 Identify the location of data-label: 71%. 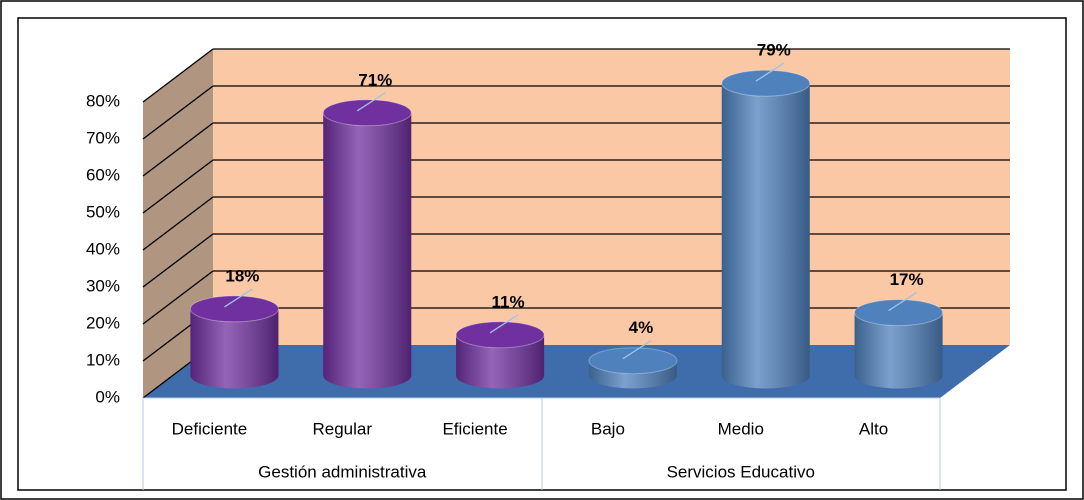
(375, 79).